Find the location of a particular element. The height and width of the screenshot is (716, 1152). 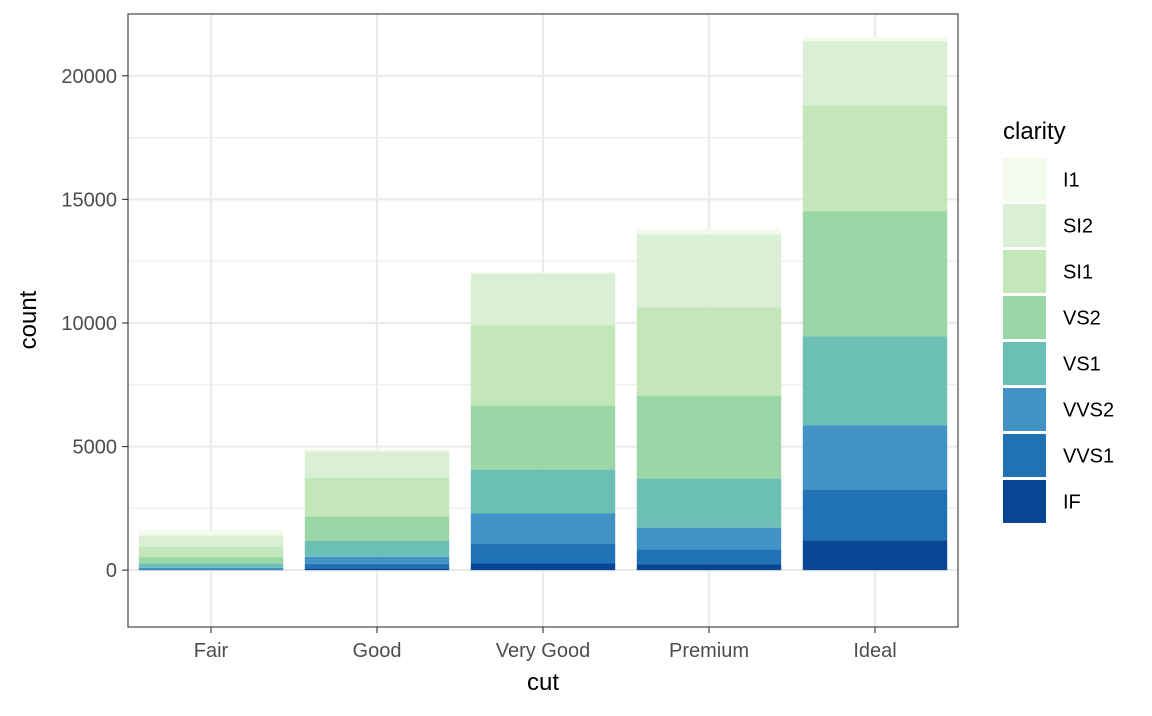

legend-label: VVS1 is located at coordinates (1088, 457).